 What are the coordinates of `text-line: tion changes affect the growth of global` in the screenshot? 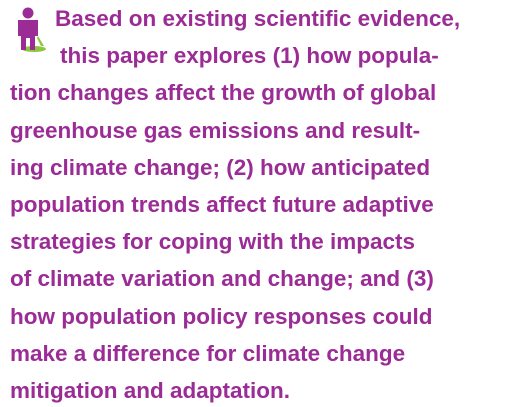 It's located at (223, 93).